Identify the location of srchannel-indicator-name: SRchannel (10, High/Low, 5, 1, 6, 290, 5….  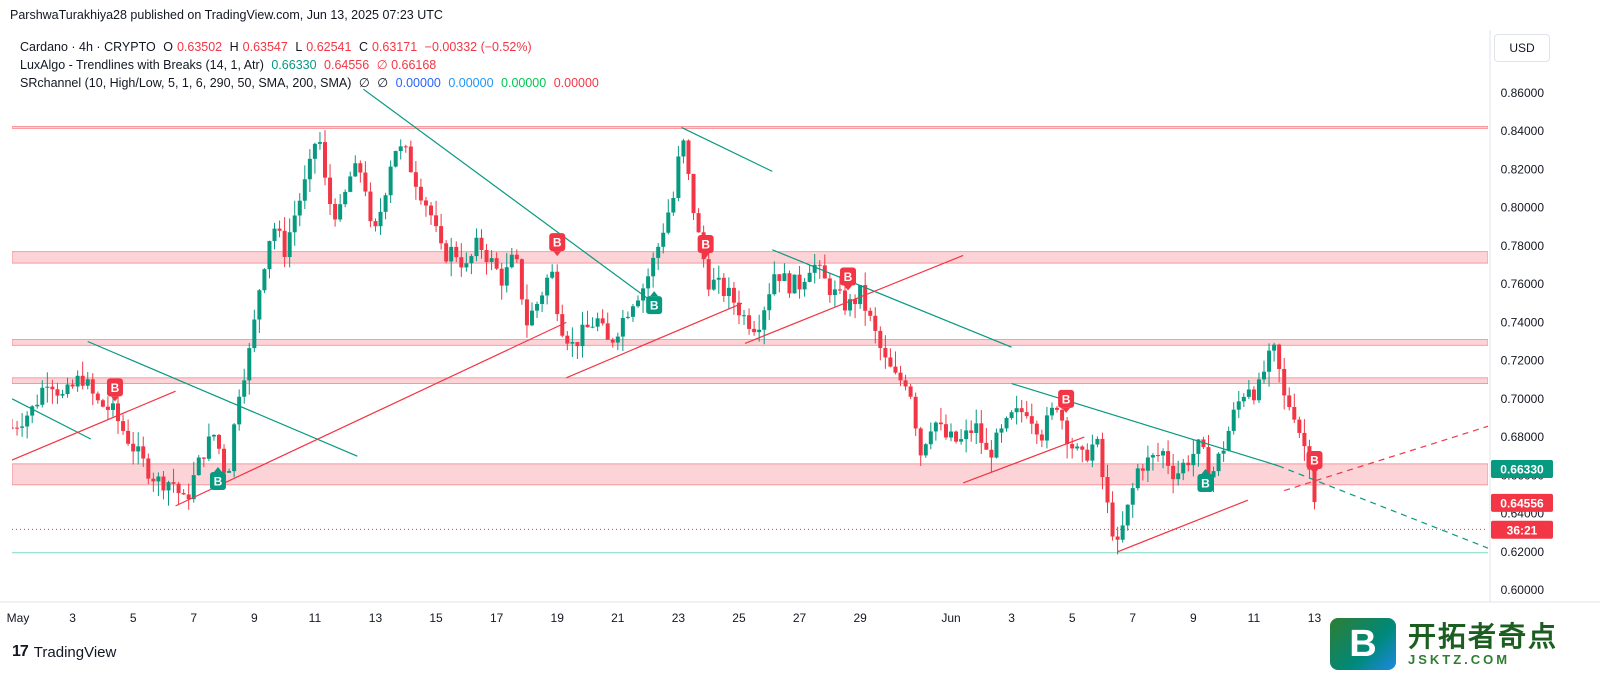
(186, 83).